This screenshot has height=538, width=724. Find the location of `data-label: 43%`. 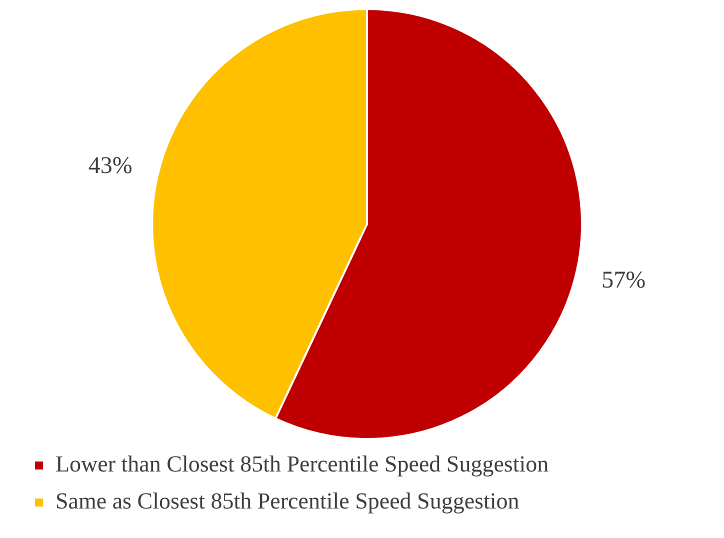

data-label: 43% is located at coordinates (110, 165).